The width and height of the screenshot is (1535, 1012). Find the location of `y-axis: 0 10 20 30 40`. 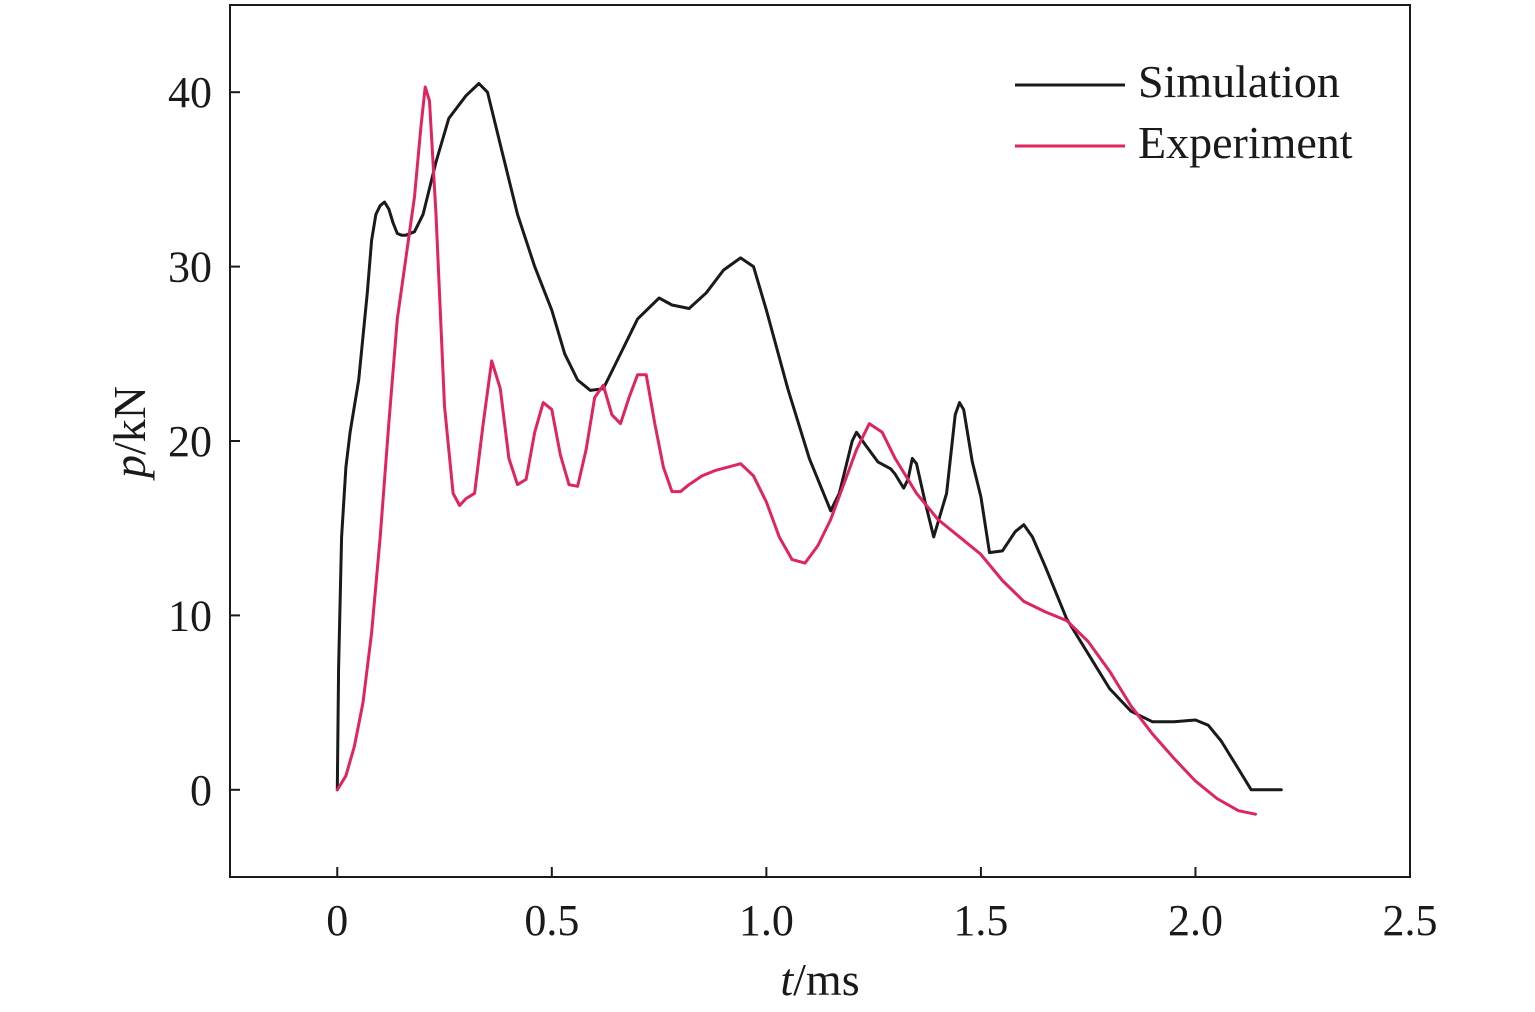

y-axis: 0 10 20 30 40 is located at coordinates (204, 441).